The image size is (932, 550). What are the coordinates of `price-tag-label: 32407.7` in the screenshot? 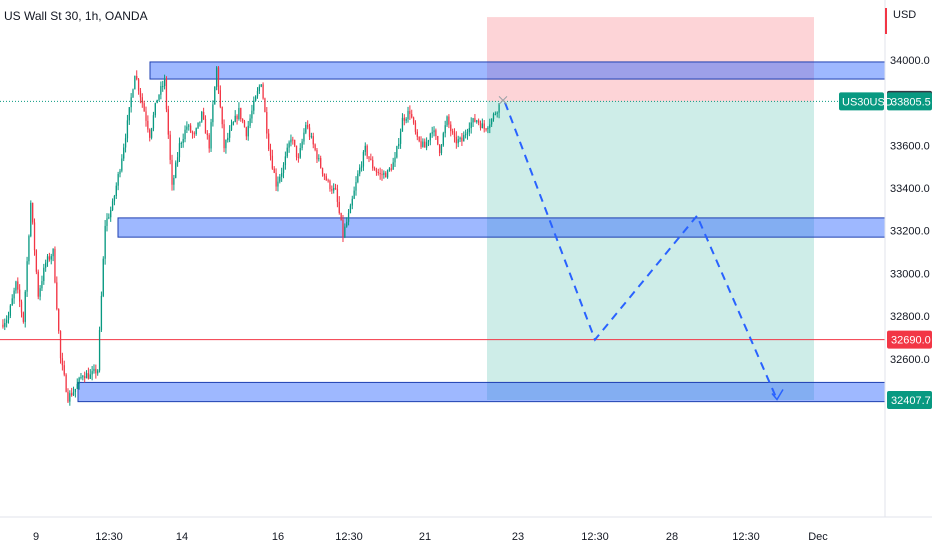 It's located at (911, 401).